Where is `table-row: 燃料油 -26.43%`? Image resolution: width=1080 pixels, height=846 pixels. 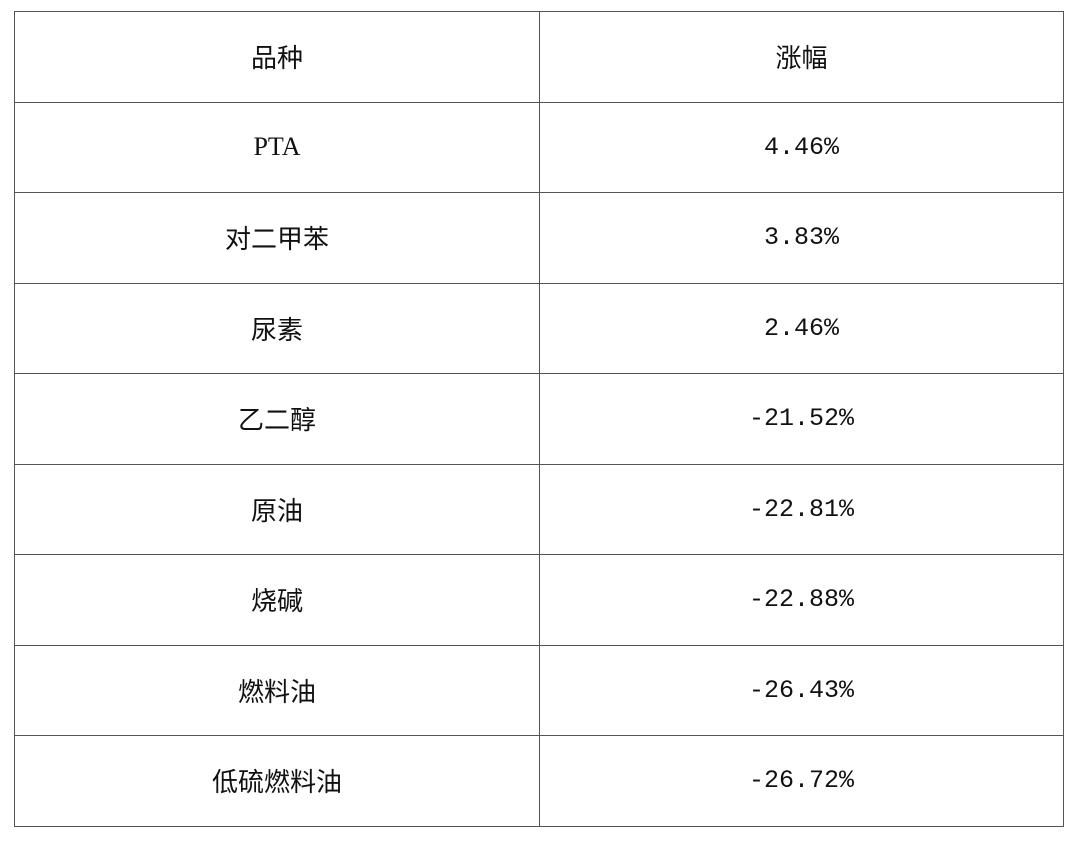 table-row: 燃料油 -26.43% is located at coordinates (539, 690).